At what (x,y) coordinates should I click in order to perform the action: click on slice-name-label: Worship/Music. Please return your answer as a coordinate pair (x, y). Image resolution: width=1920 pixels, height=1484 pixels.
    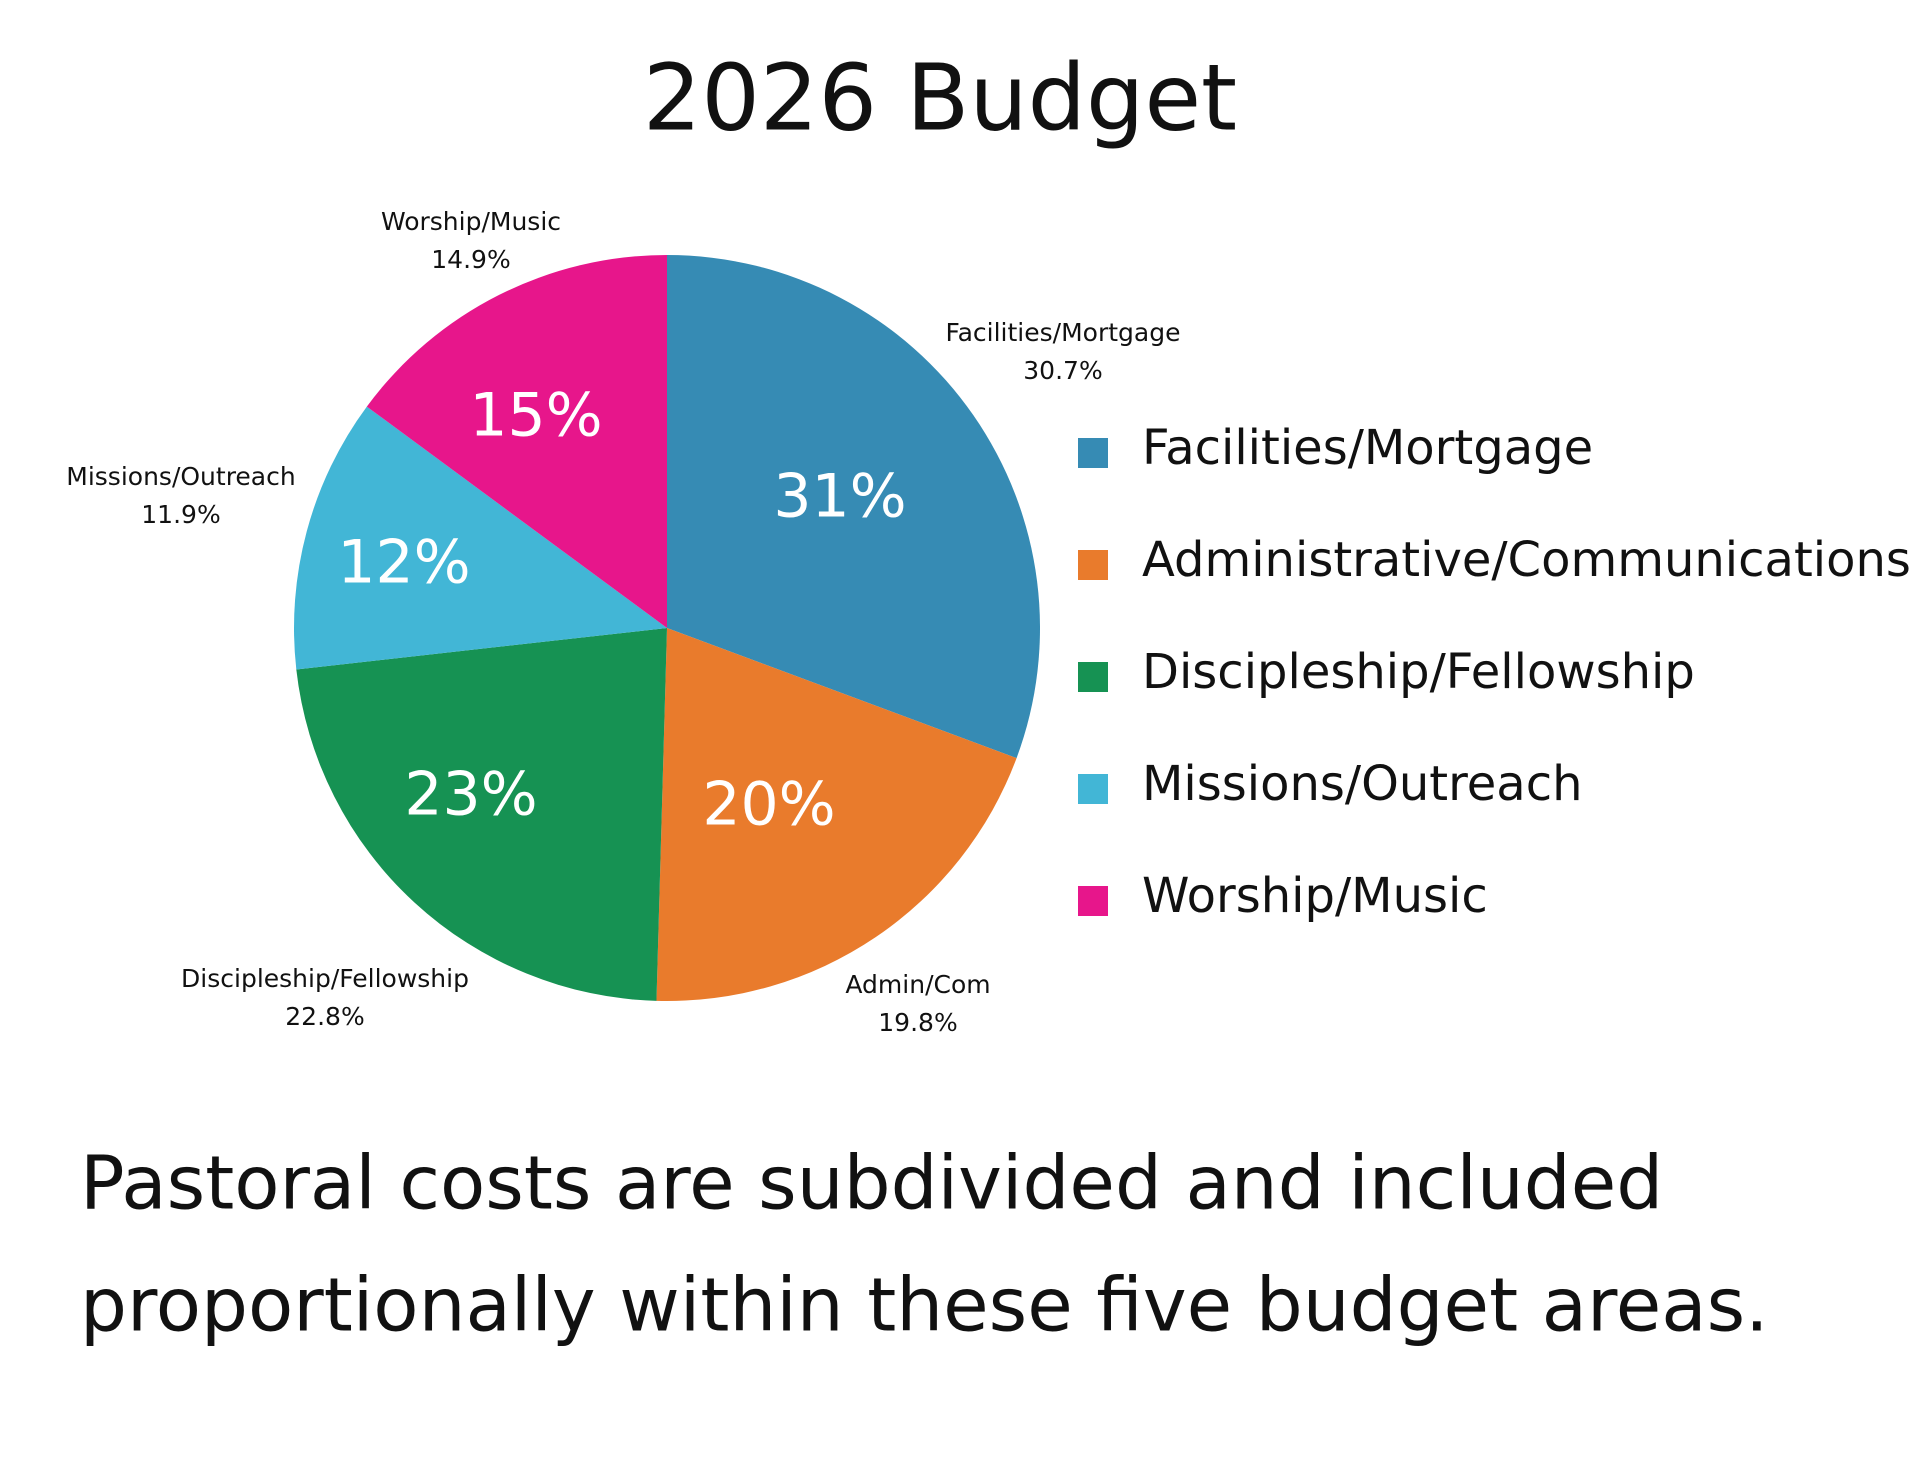
    Looking at the image, I should click on (471, 221).